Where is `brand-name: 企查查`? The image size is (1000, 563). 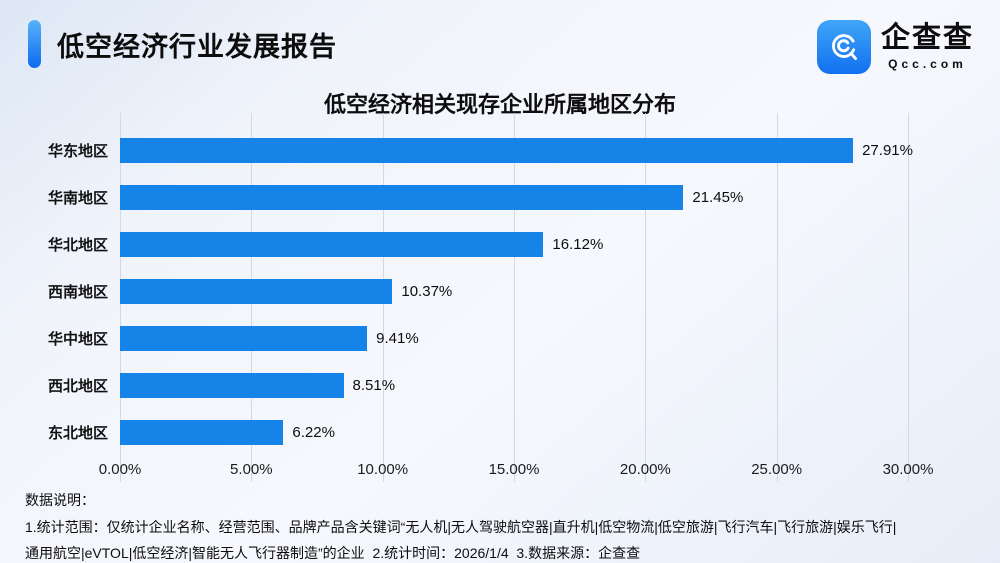
brand-name: 企查查 is located at coordinates (927, 38).